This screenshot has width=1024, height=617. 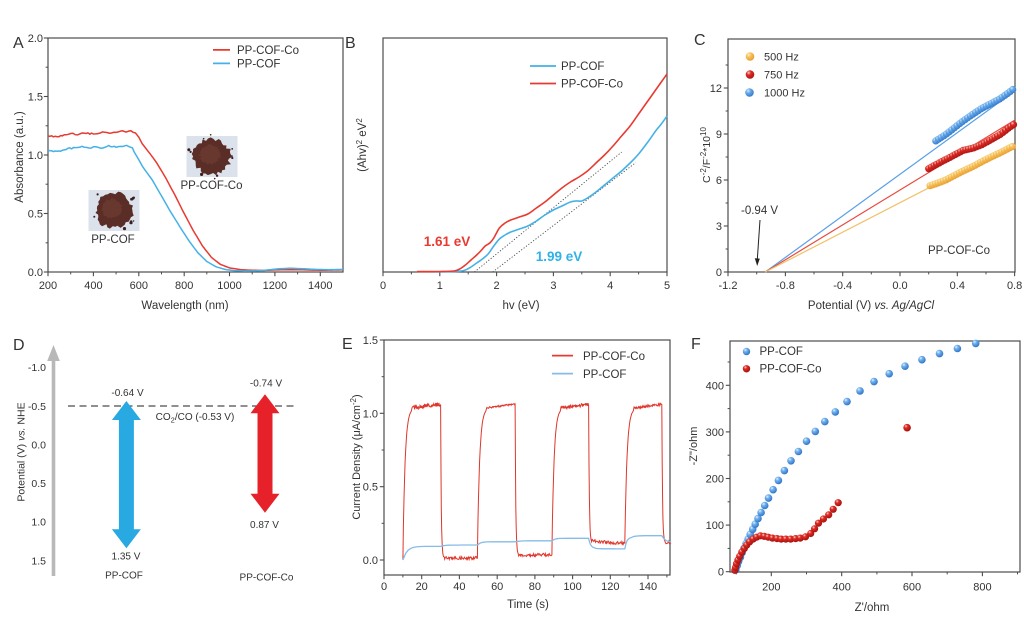 I want to click on svg-text: (Ahv)2 eV2, so click(x=362, y=145).